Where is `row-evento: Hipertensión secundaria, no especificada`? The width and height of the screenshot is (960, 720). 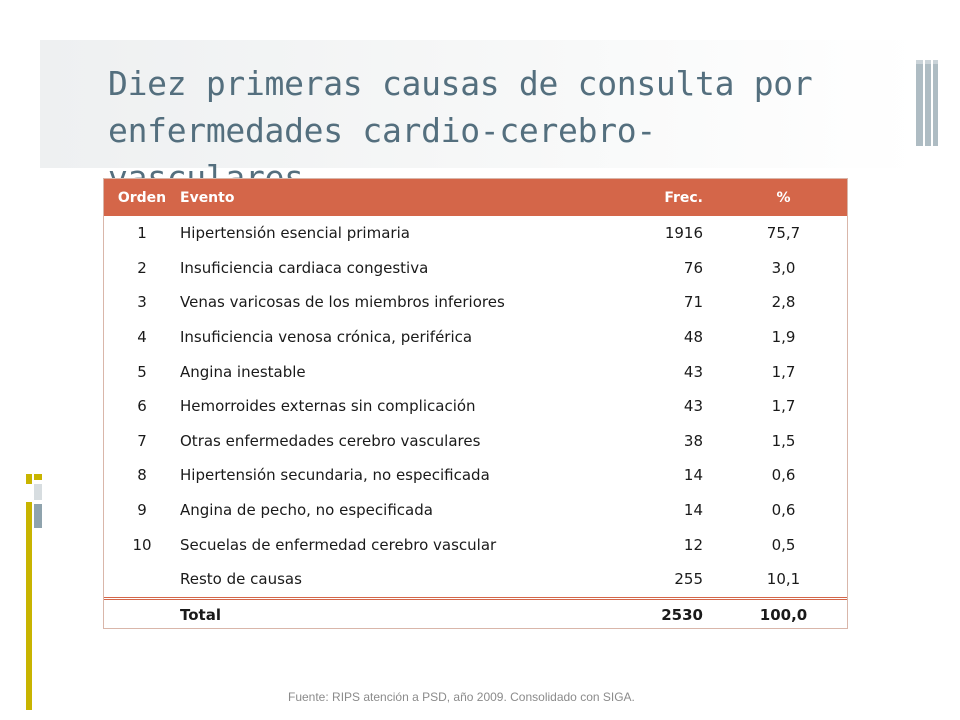 row-evento: Hipertensión secundaria, no especificada is located at coordinates (335, 475).